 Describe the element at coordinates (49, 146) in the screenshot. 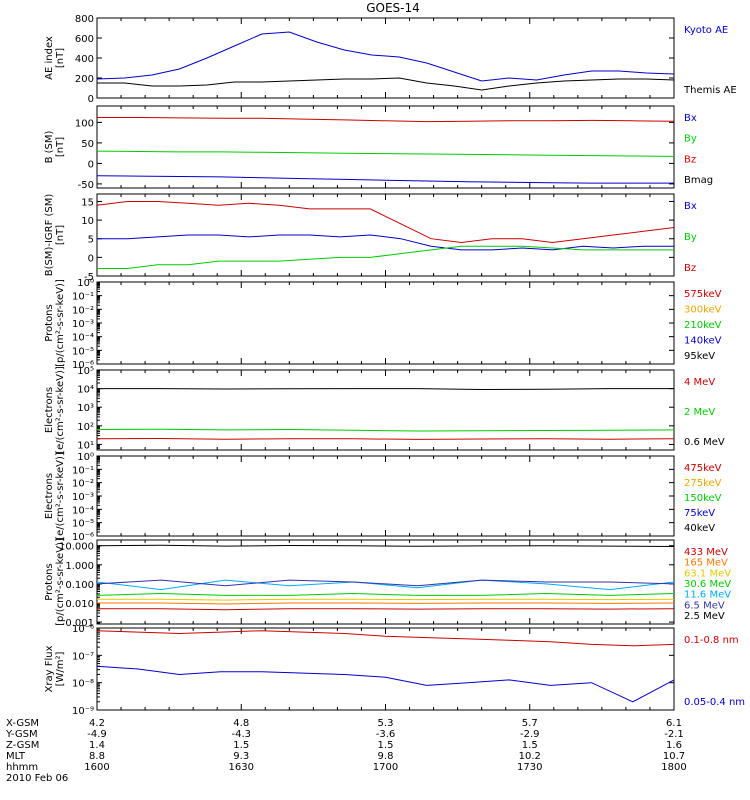

I see `y-axis-label-line: B (SM)` at that location.